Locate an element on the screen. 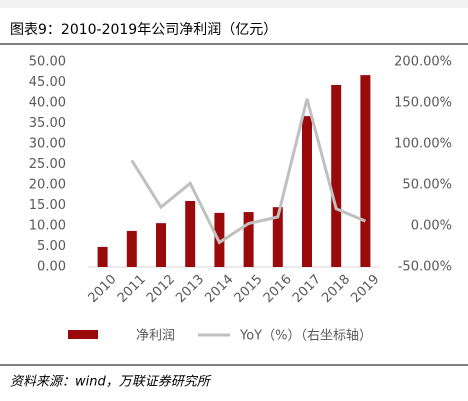 The height and width of the screenshot is (401, 468). source: 资料来源：wind，万联证券研究所 is located at coordinates (111, 382).